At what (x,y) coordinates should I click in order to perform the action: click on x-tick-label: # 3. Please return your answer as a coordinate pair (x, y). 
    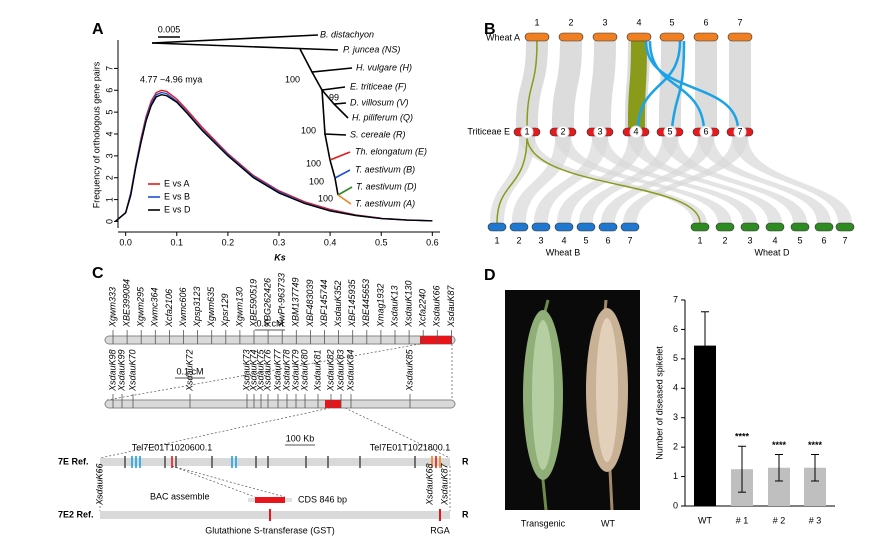
    Looking at the image, I should click on (815, 520).